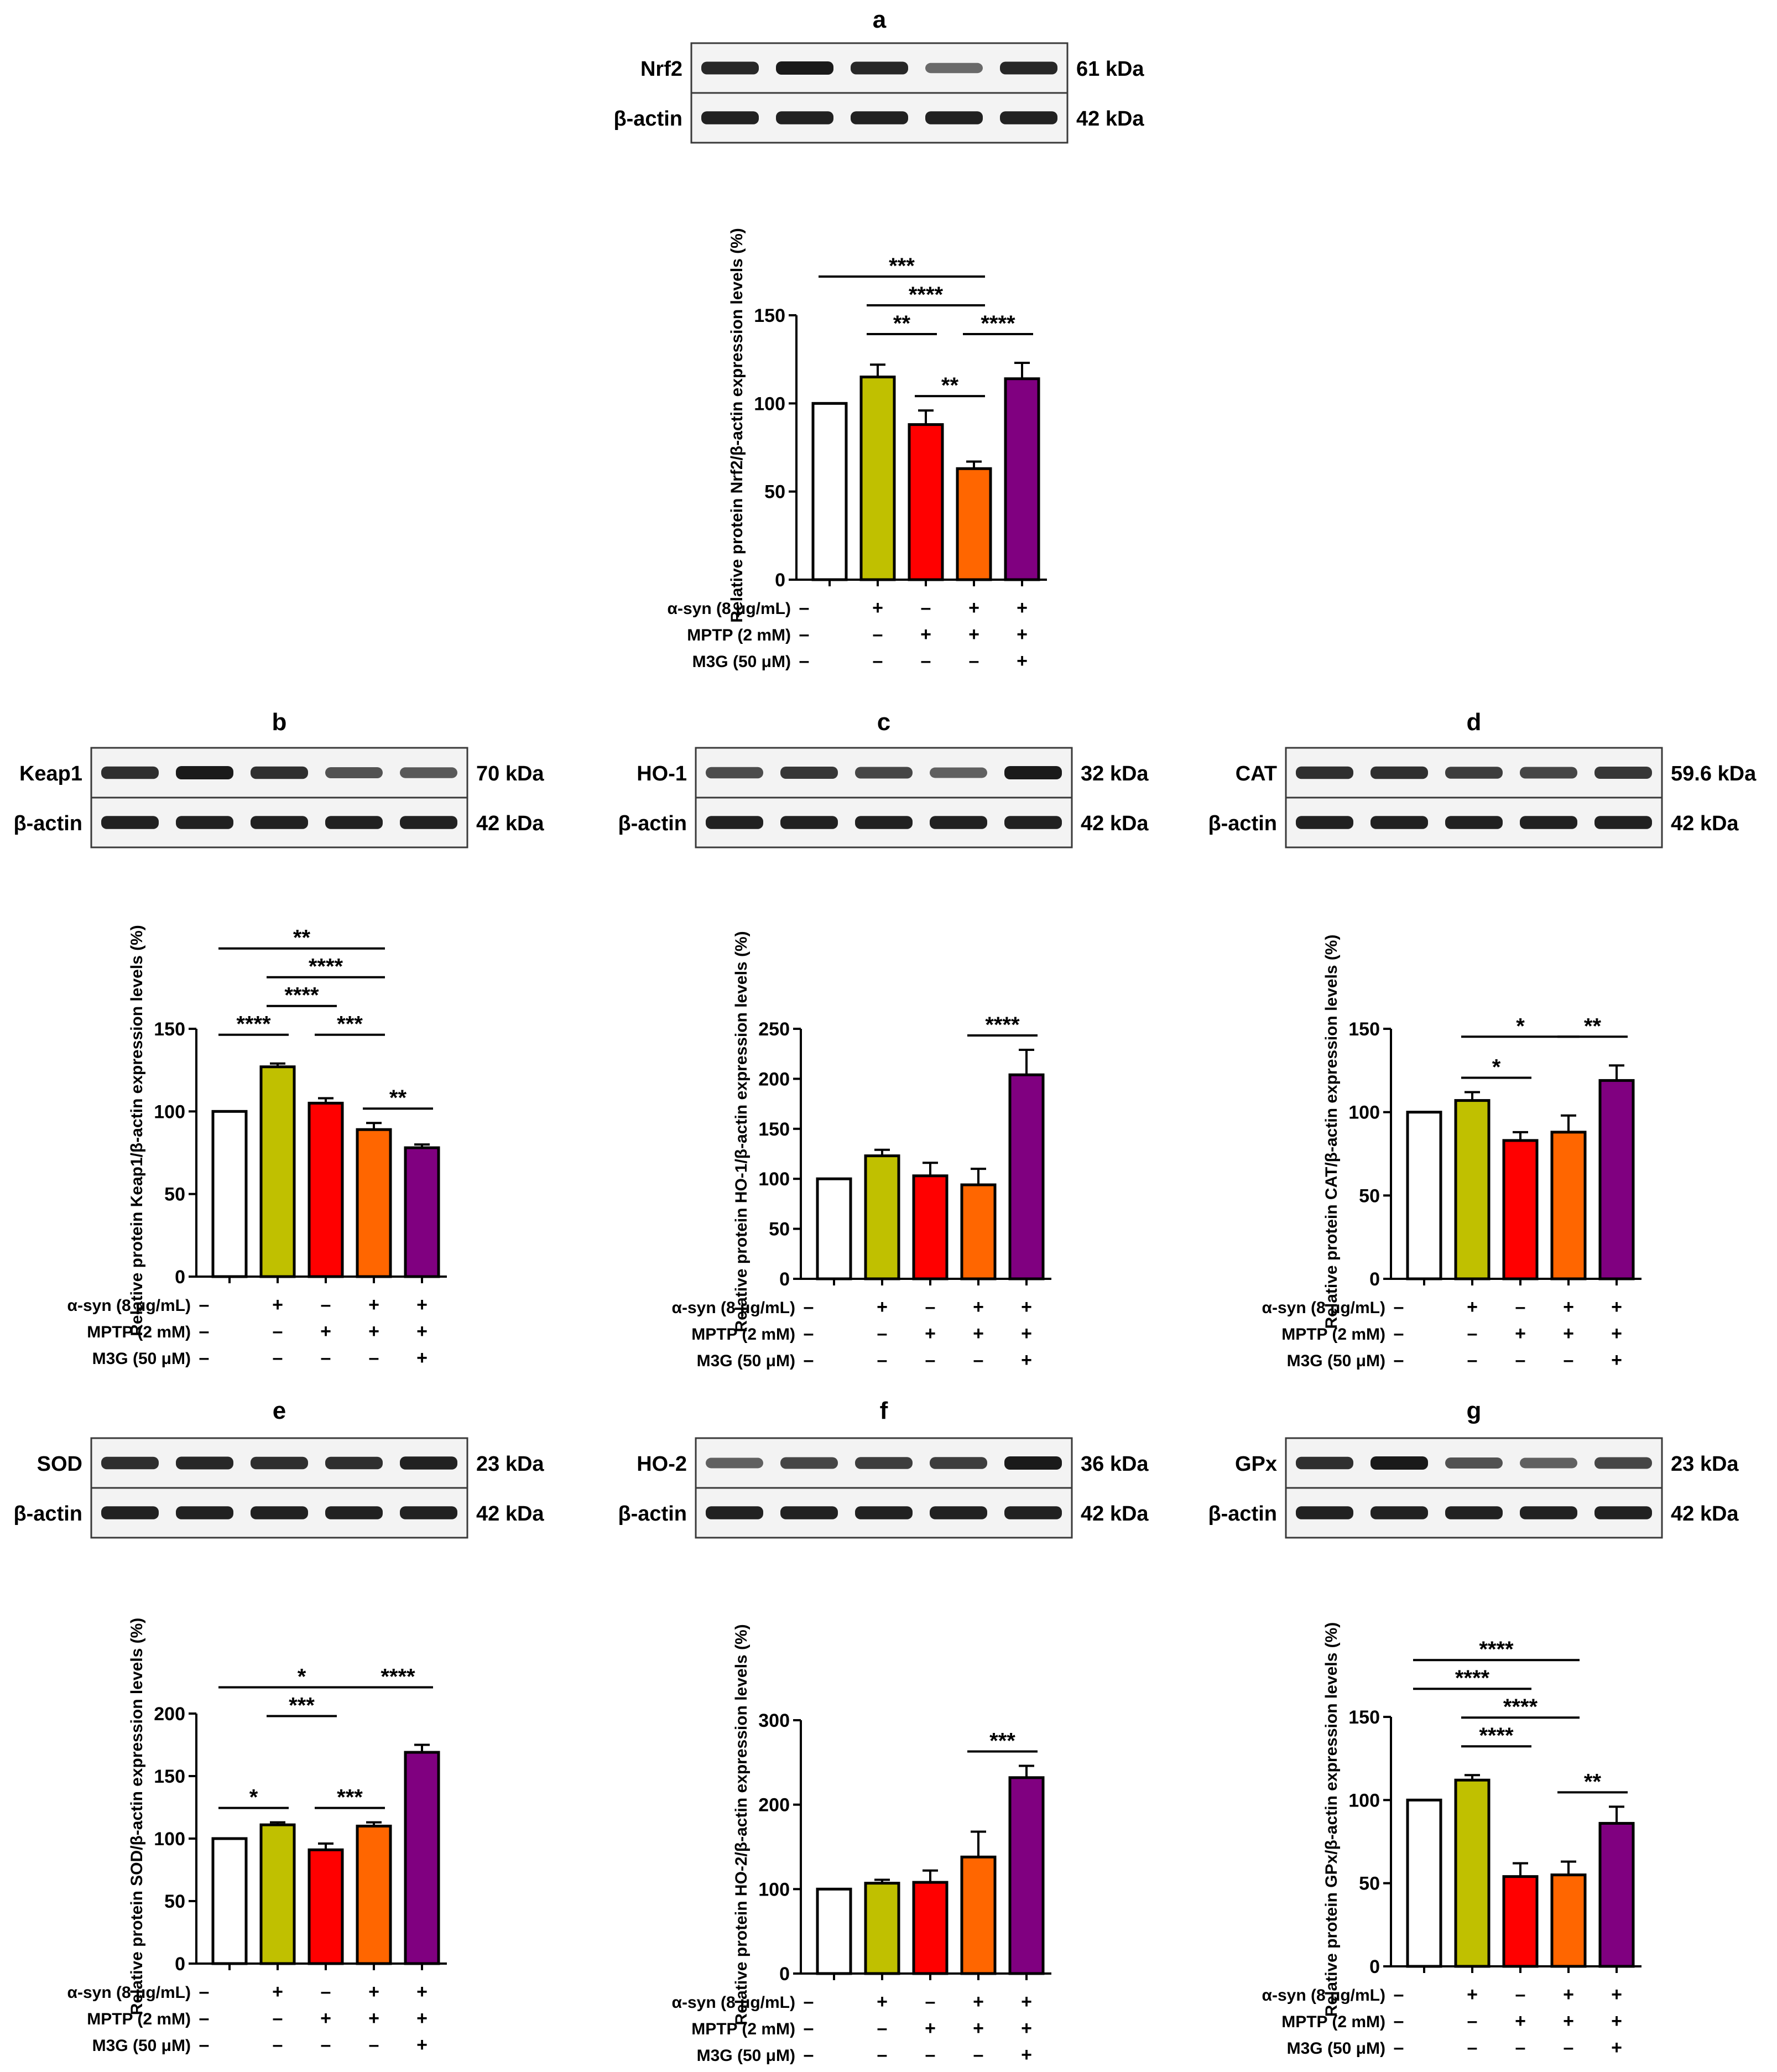 The height and width of the screenshot is (2072, 1777). I want to click on panel-letter: b, so click(279, 722).